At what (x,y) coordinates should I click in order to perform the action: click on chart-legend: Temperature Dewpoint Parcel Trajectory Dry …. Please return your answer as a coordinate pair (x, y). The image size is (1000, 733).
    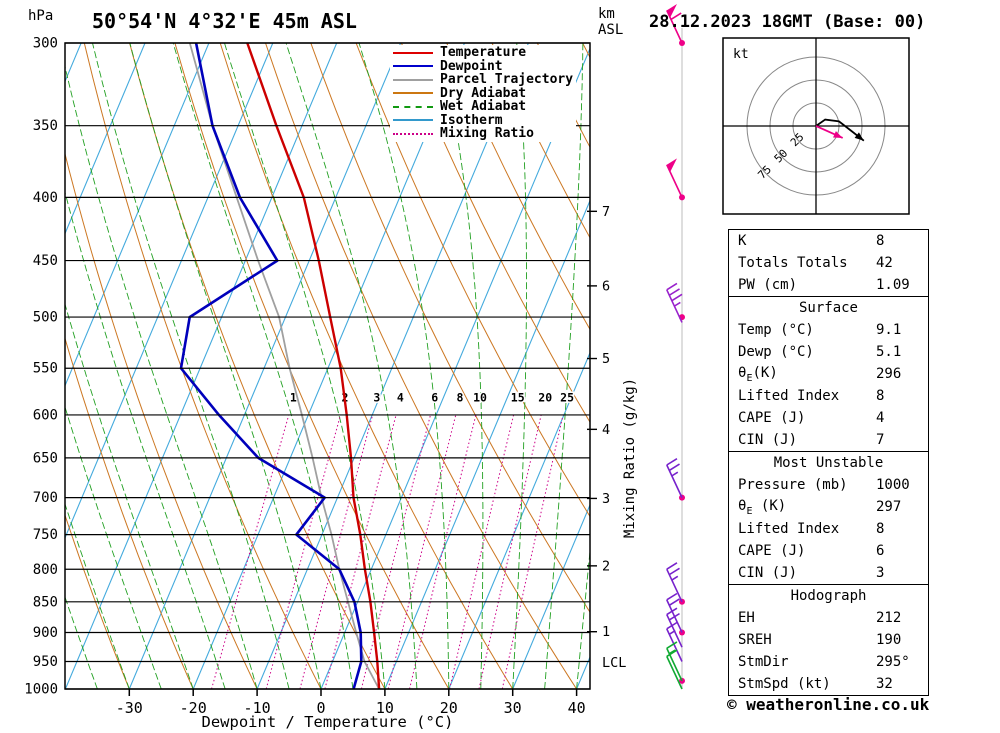
    Looking at the image, I should click on (483, 93).